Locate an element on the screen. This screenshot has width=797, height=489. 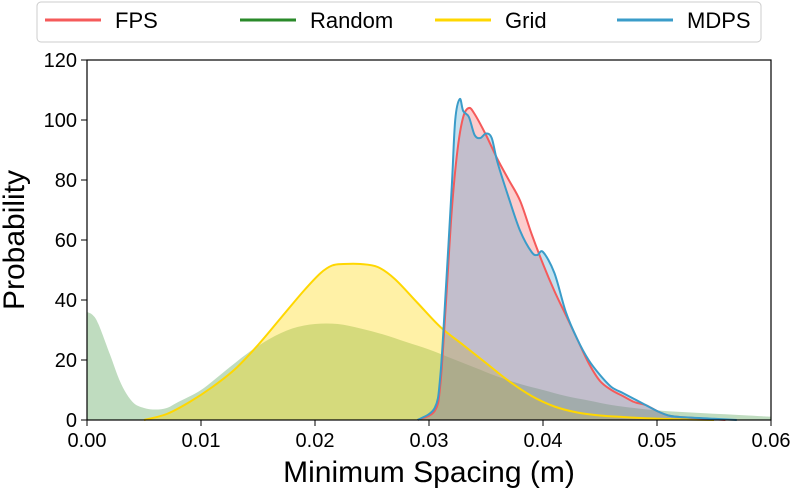
y-axis-ticks: 0 20 40 60 80 100 120 is located at coordinates (65, 241).